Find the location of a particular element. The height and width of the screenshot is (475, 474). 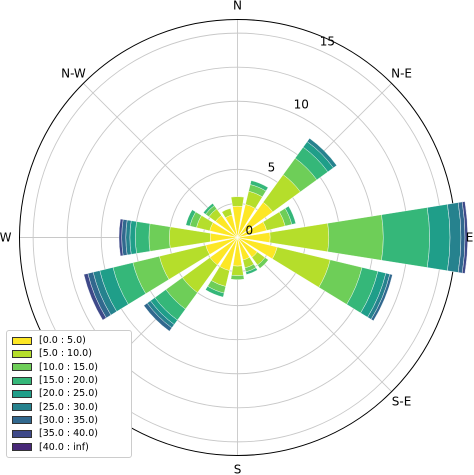

direction-label-S-E: S-E is located at coordinates (402, 402).